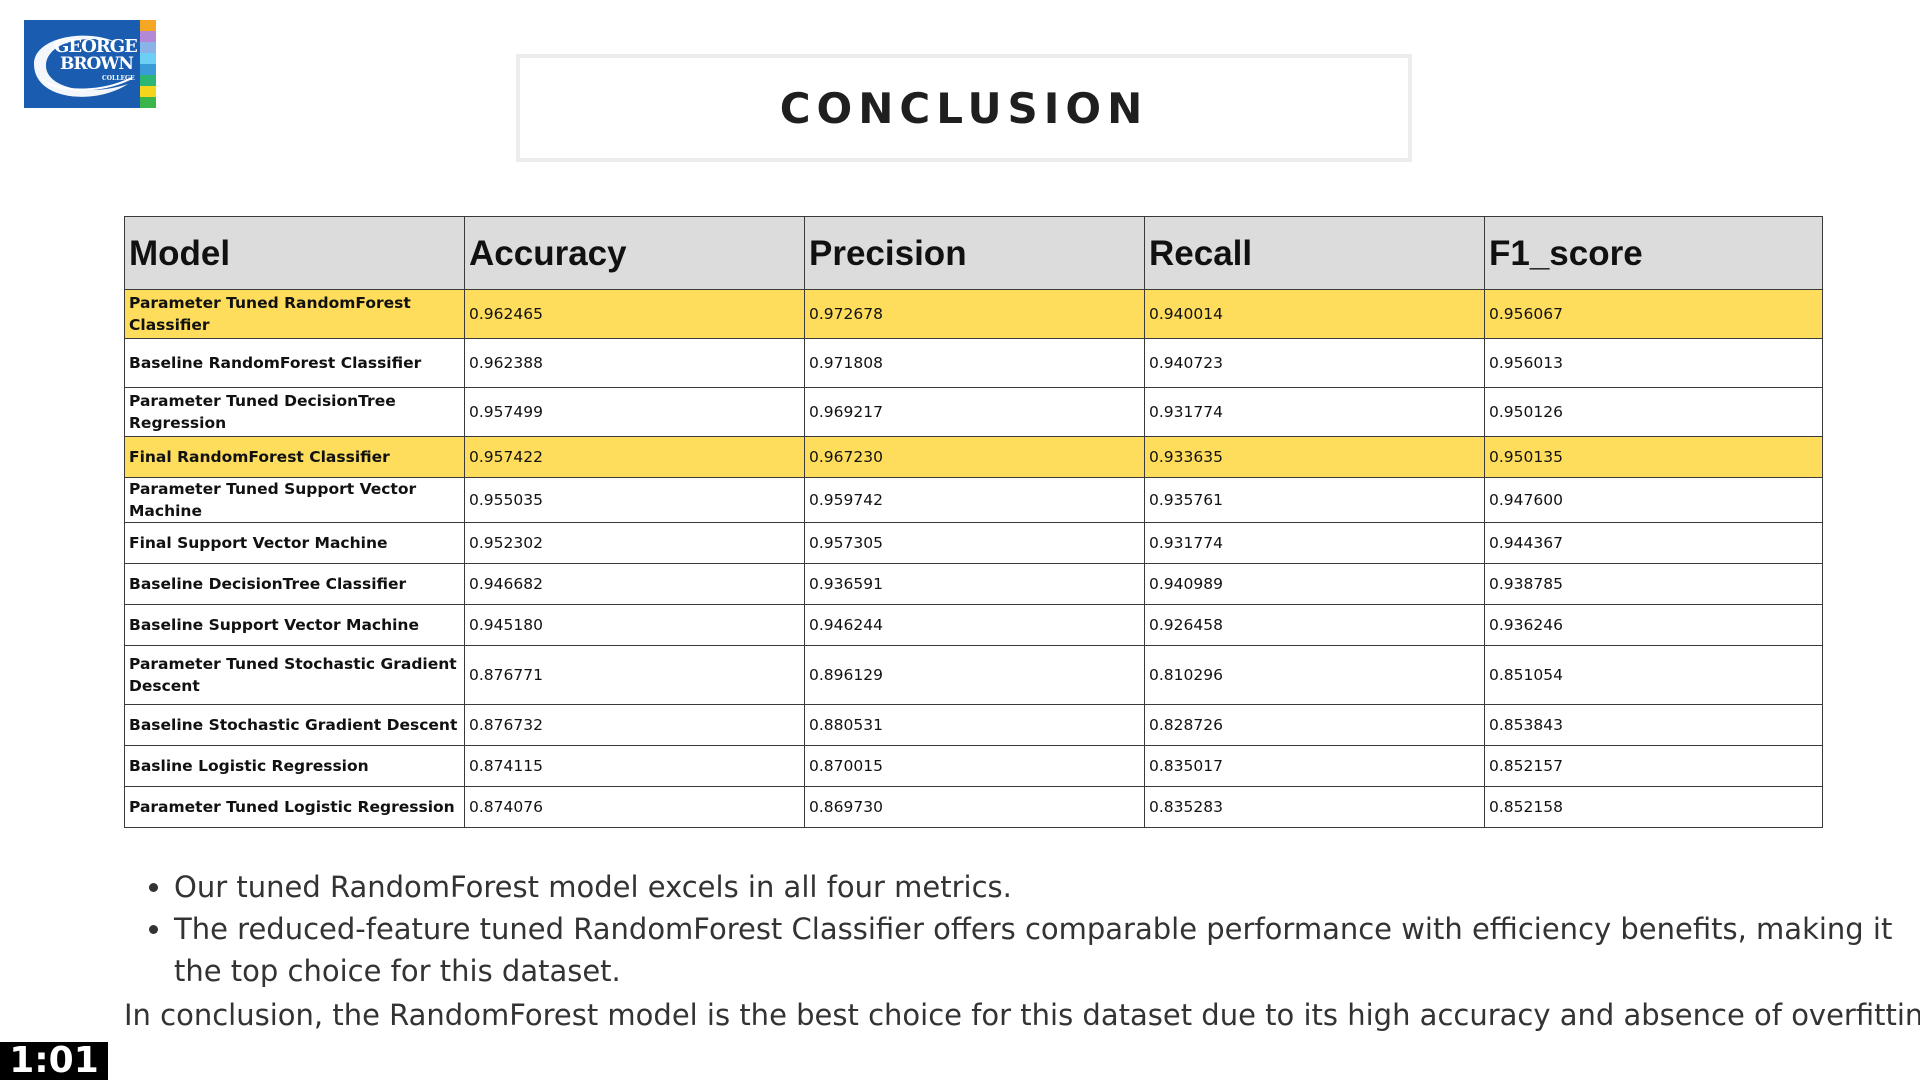  Describe the element at coordinates (634, 807) in the screenshot. I see `accuracy-cell: 0.874076` at that location.